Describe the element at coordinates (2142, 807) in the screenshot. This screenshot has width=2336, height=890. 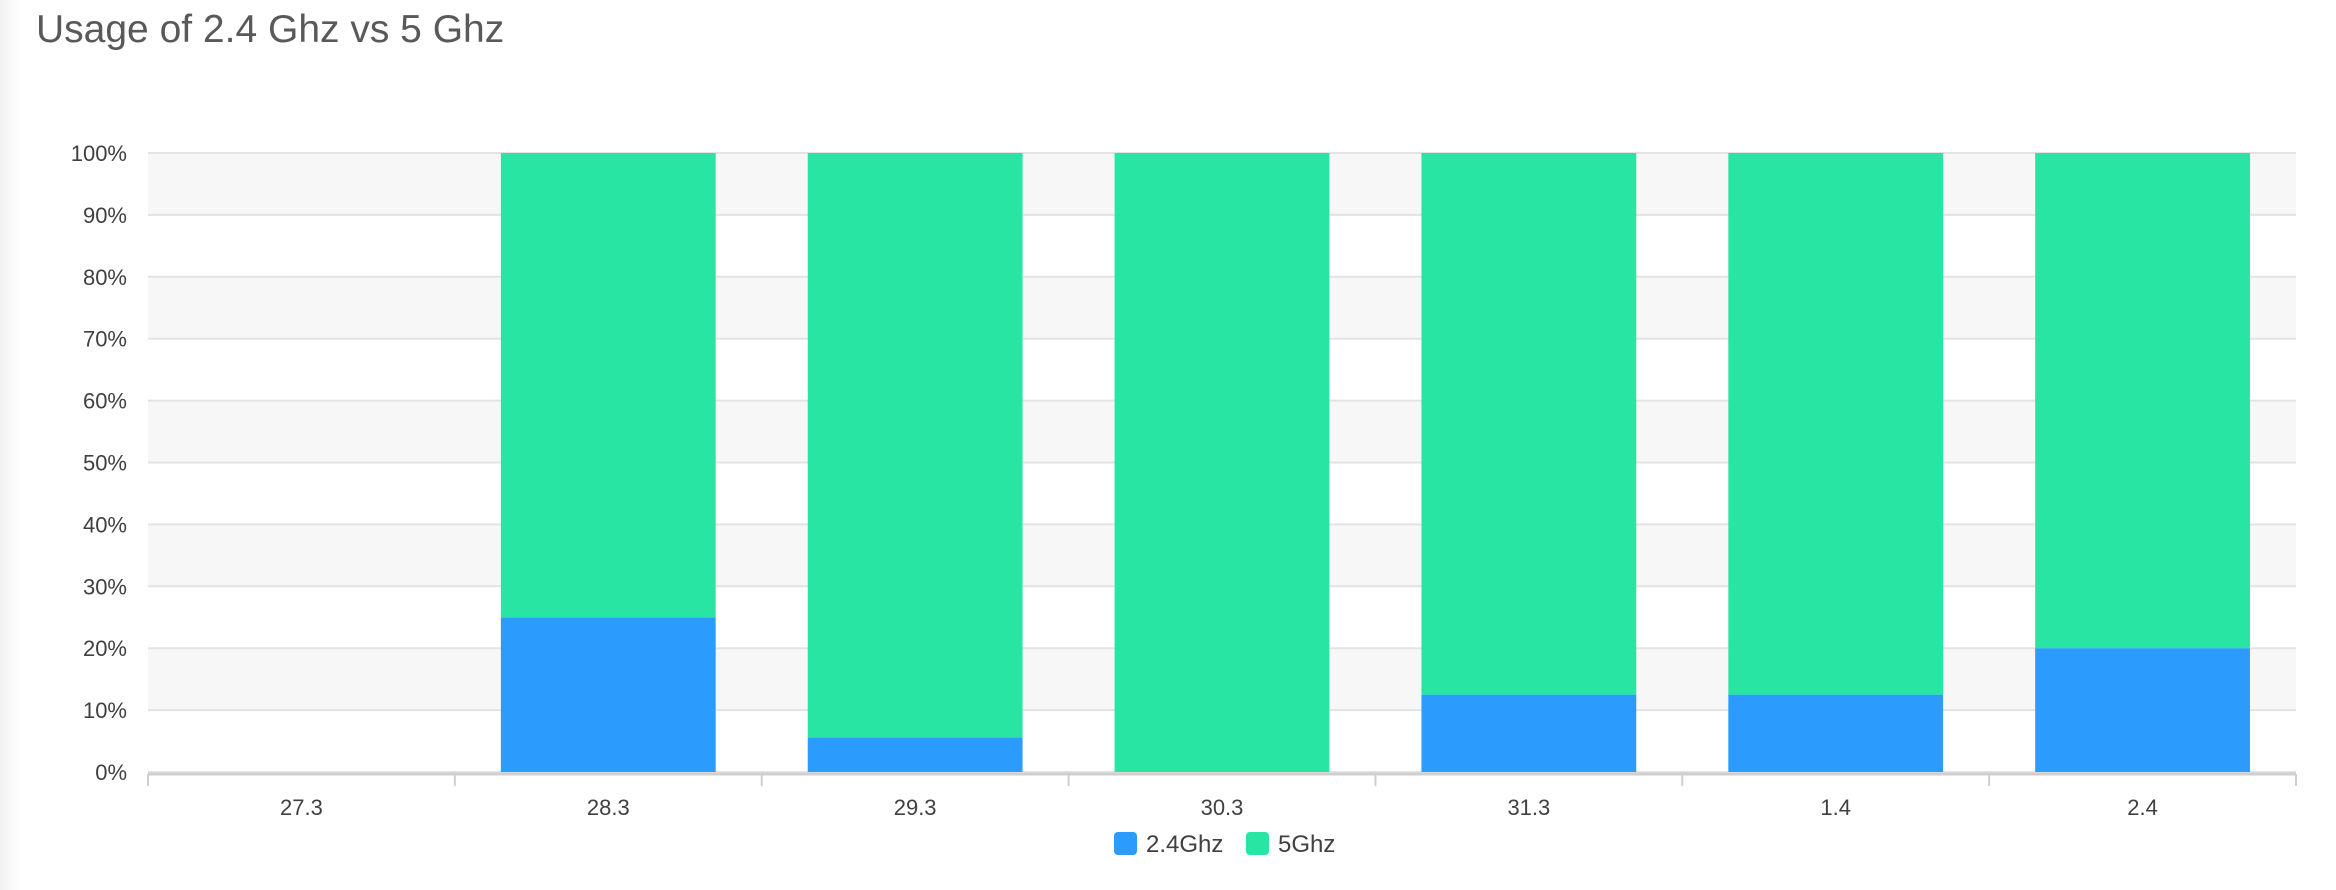
I see `x-tick-label: 2.4` at that location.